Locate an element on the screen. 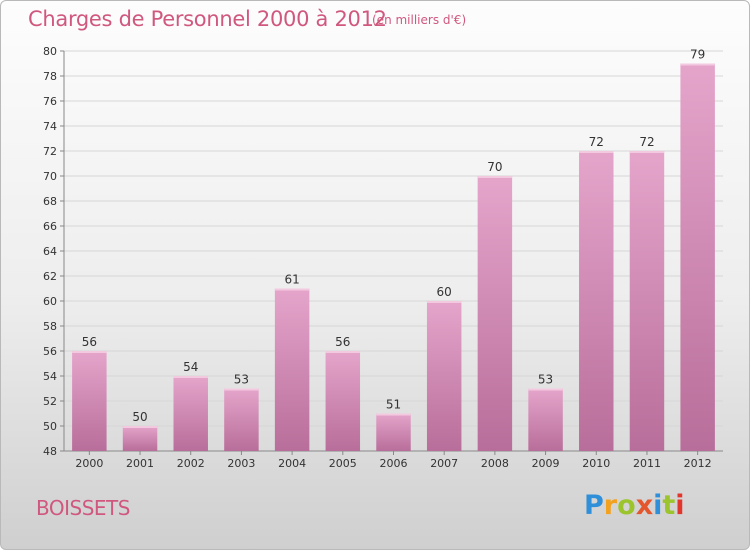 The height and width of the screenshot is (550, 750). x-tick-label: 2012 is located at coordinates (698, 463).